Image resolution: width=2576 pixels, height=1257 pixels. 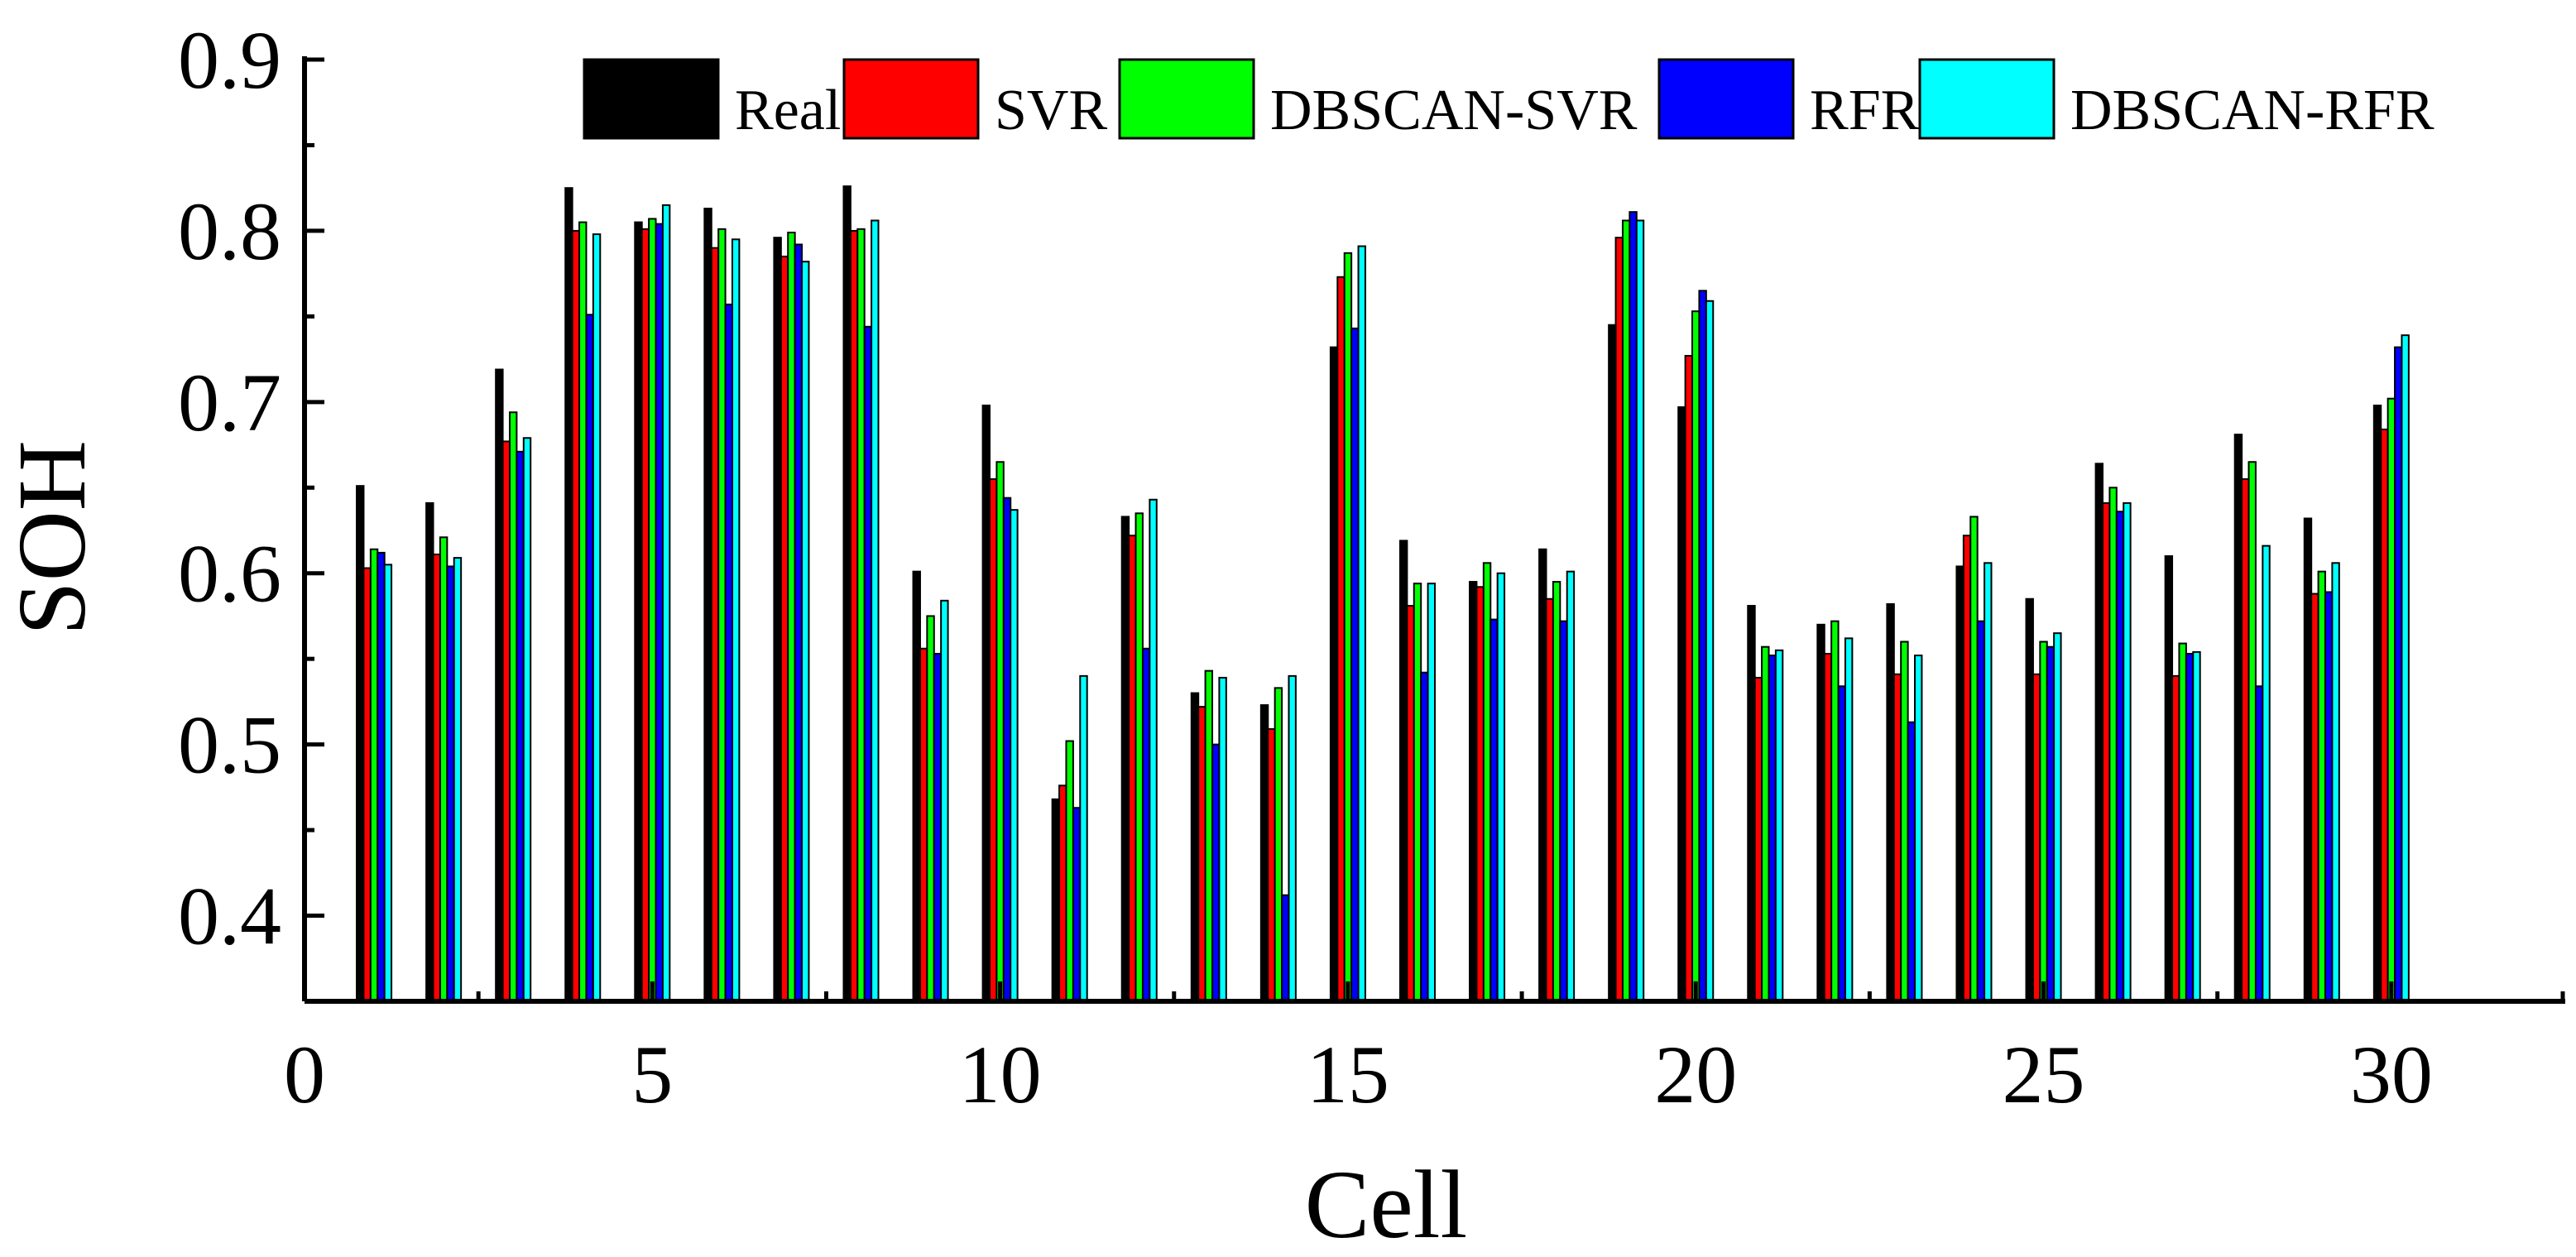 What do you see at coordinates (1187, 99) in the screenshot?
I see `legend-swatch-dbscan-svr` at bounding box center [1187, 99].